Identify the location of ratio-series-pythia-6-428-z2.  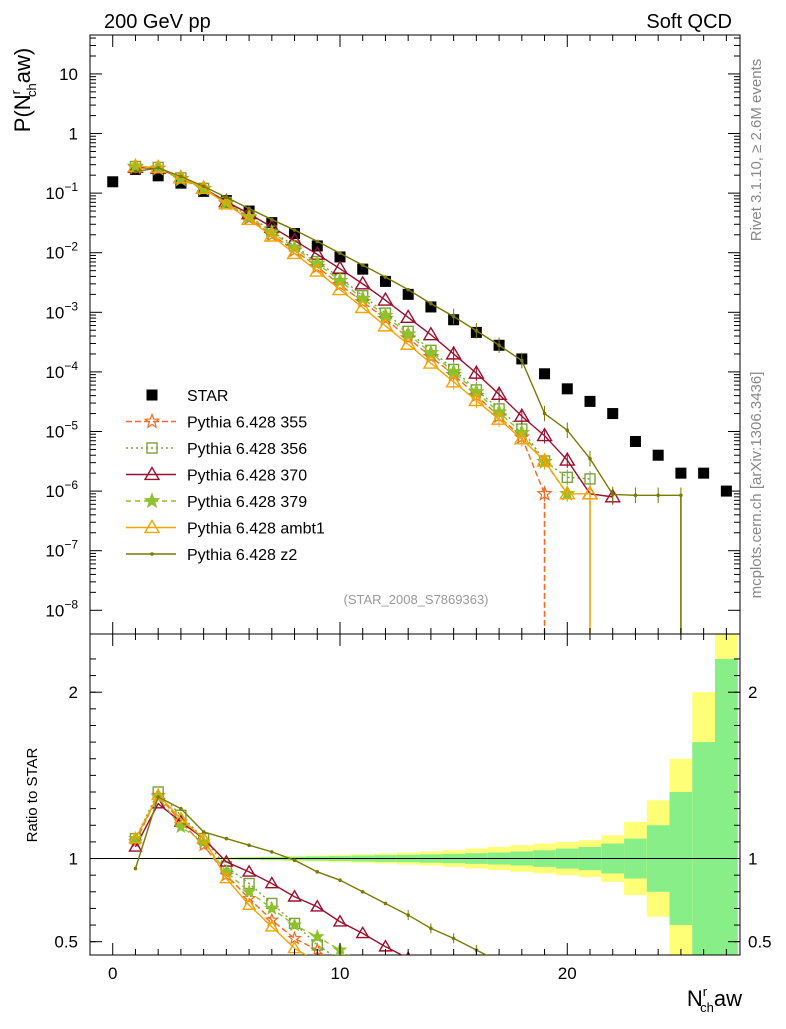
(310, 875).